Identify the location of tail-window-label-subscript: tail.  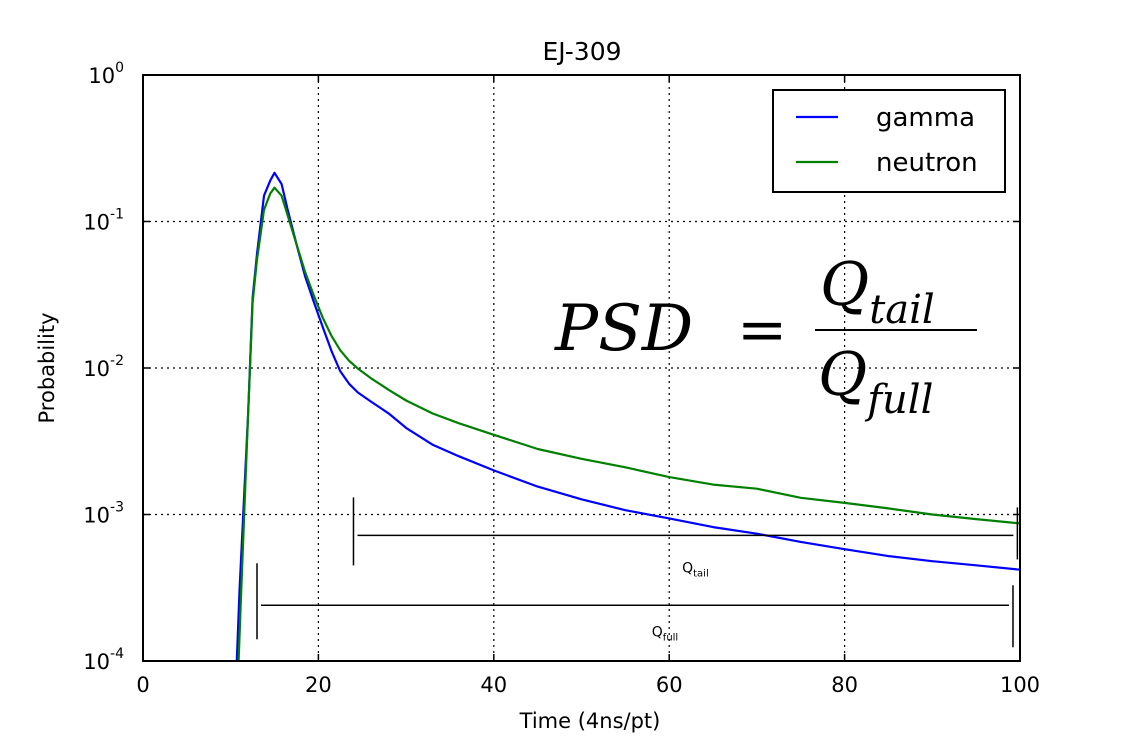
(701, 574).